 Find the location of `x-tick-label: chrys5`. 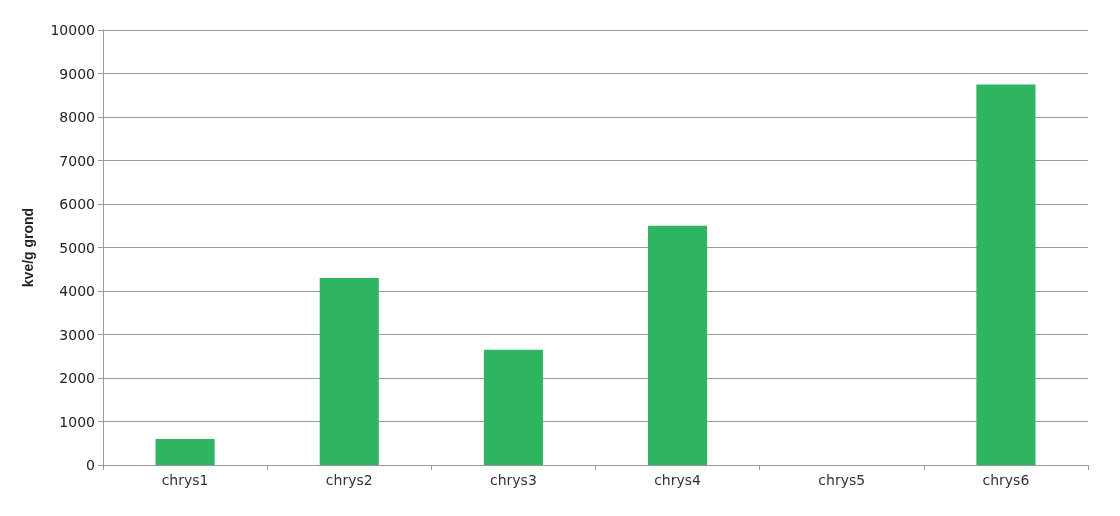

x-tick-label: chrys5 is located at coordinates (842, 480).